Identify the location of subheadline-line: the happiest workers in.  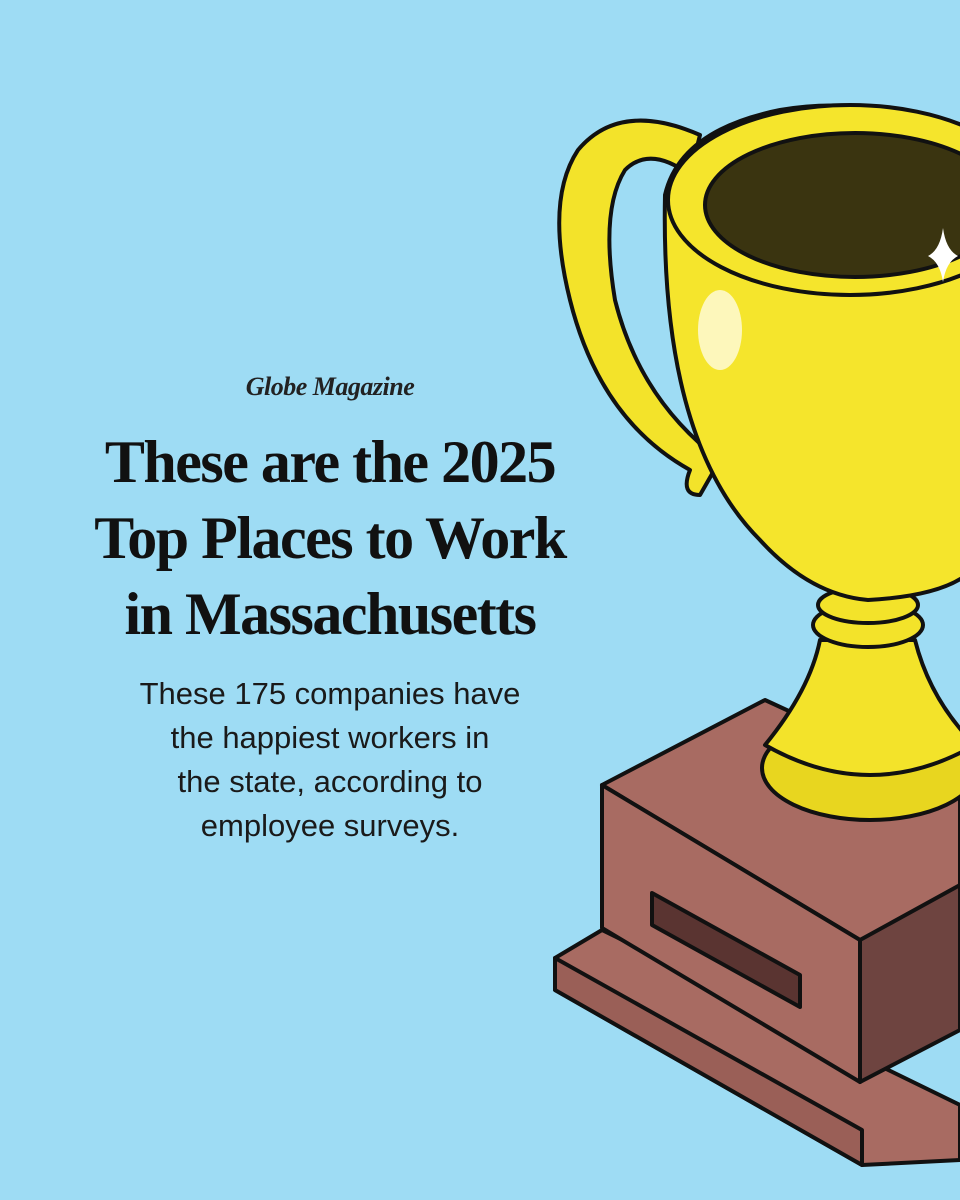
(330, 737).